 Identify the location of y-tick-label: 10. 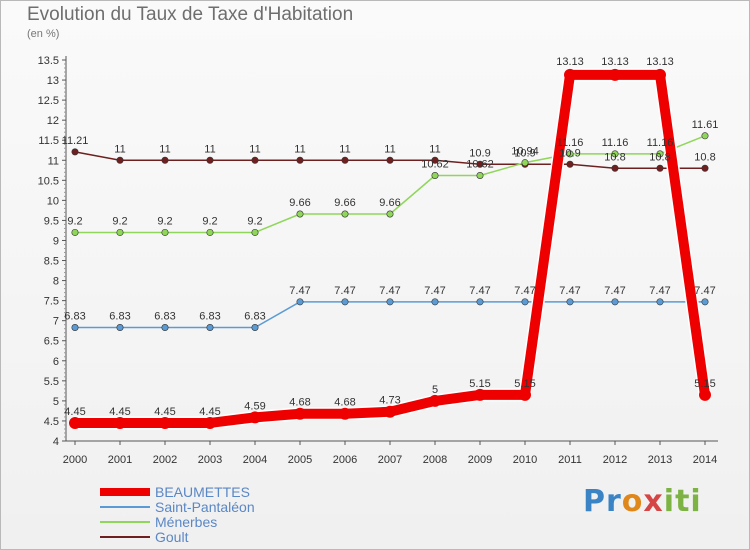
(53, 201).